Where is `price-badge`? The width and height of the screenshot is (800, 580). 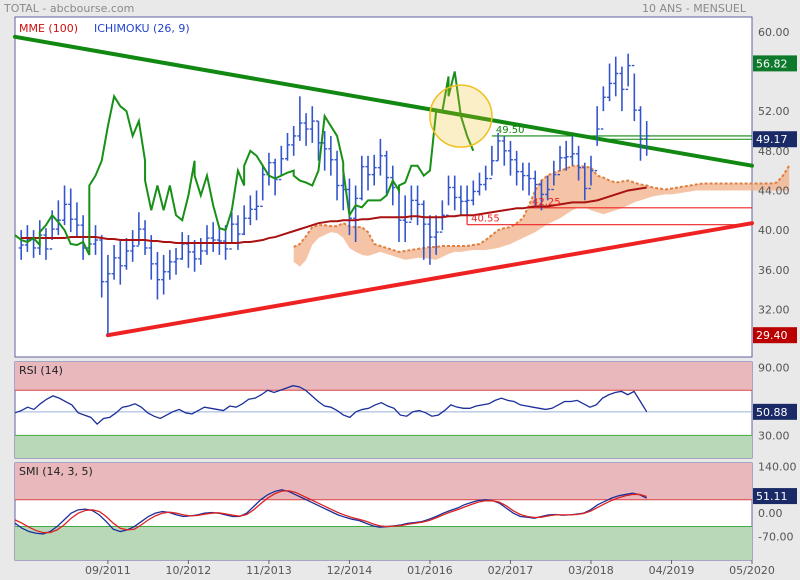
price-badge is located at coordinates (775, 63).